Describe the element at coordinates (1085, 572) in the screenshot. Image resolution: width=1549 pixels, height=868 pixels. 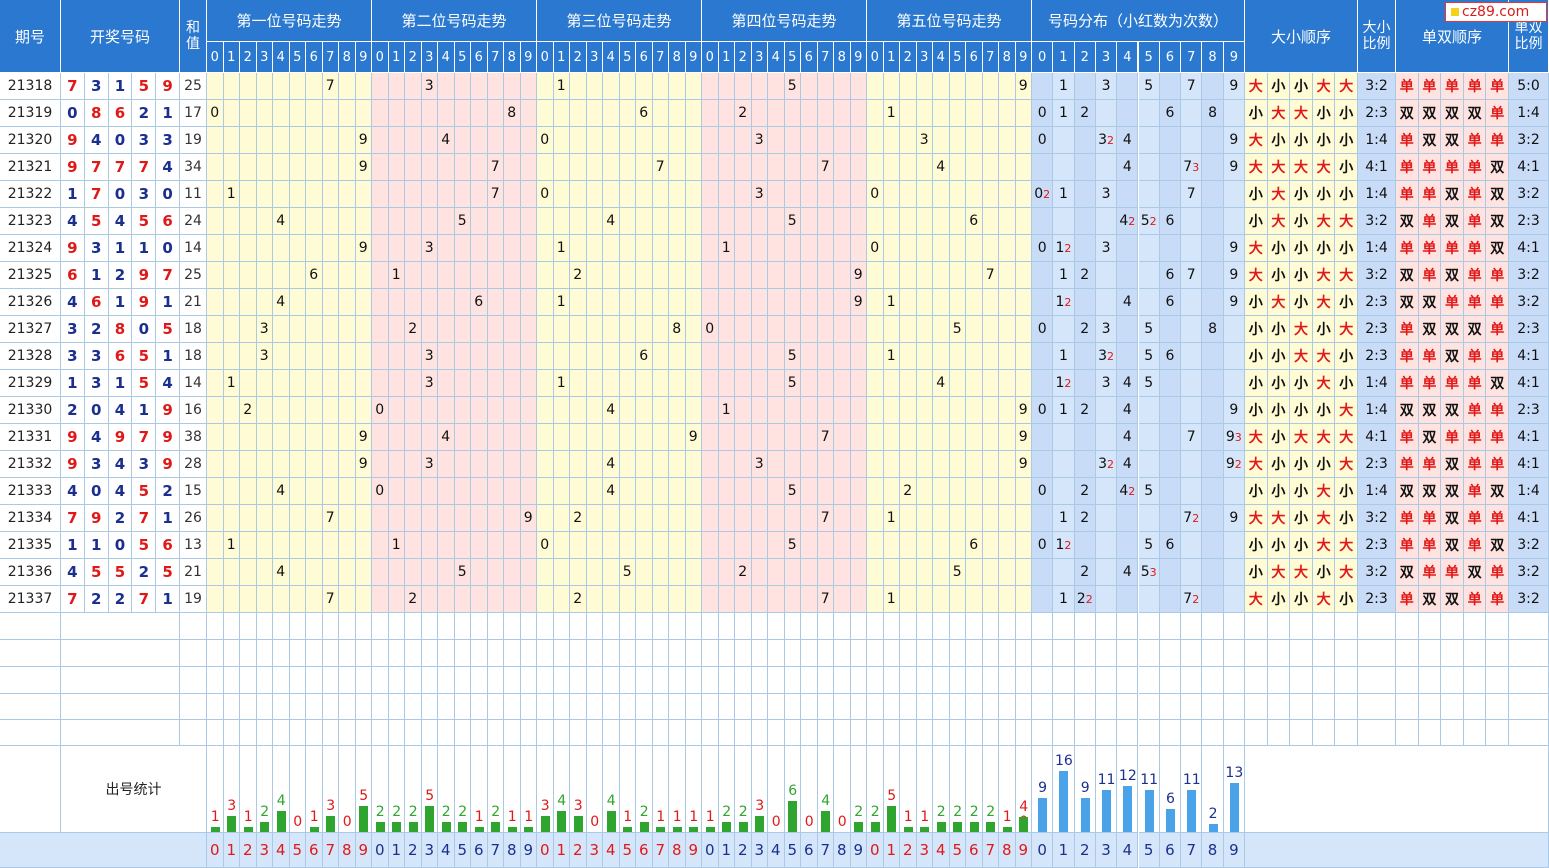
I see `distribution-hit: 2` at that location.